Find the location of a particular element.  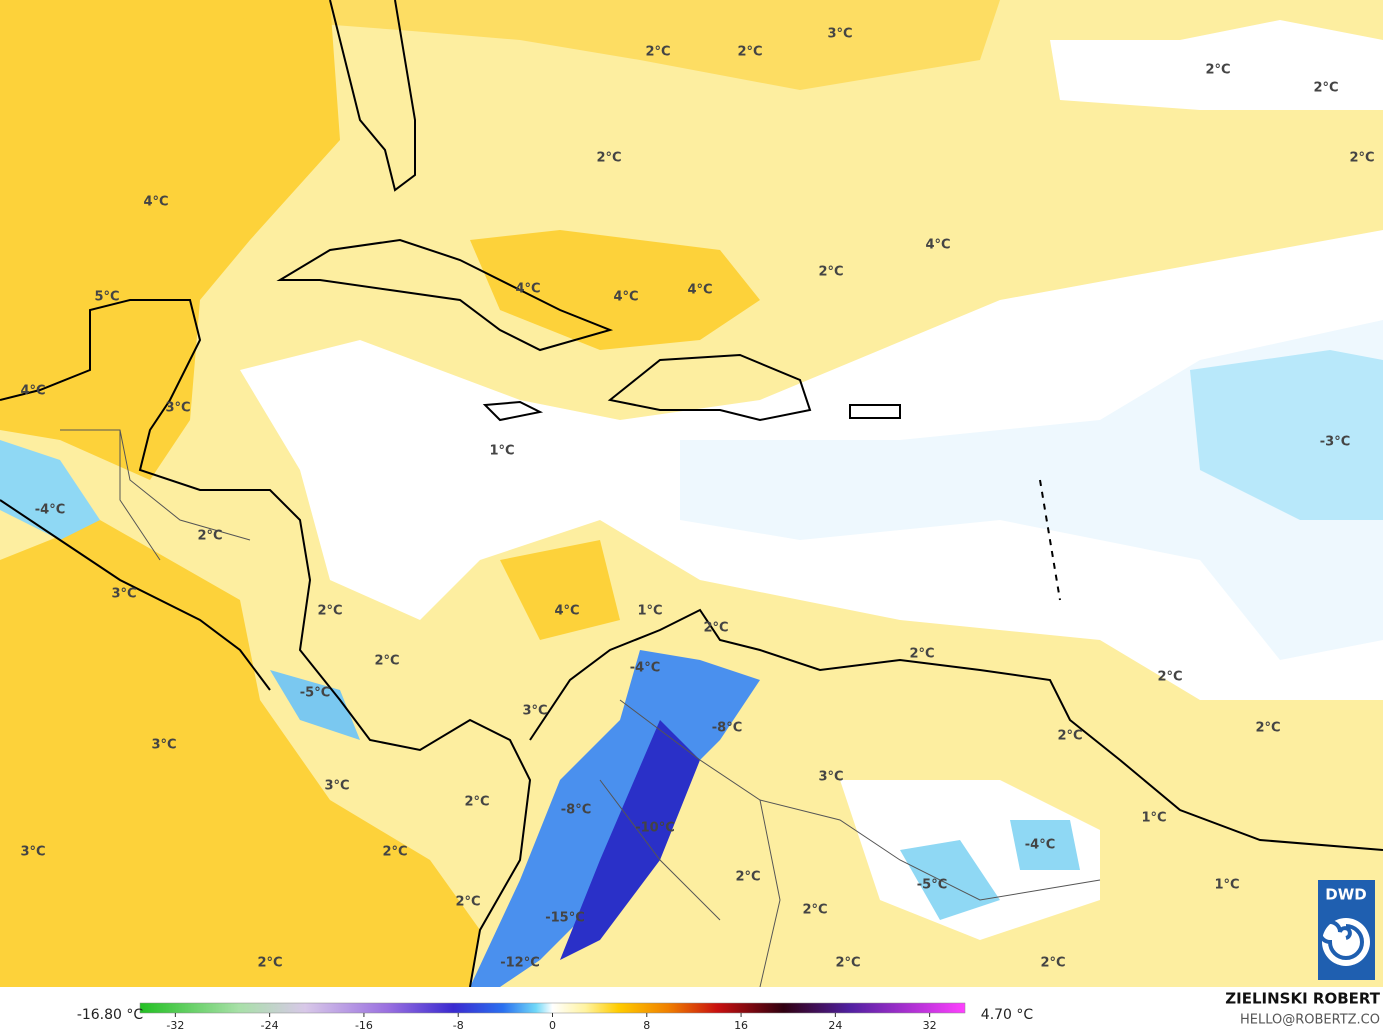

author: ZIELINSKI ROBERT is located at coordinates (1302, 999).